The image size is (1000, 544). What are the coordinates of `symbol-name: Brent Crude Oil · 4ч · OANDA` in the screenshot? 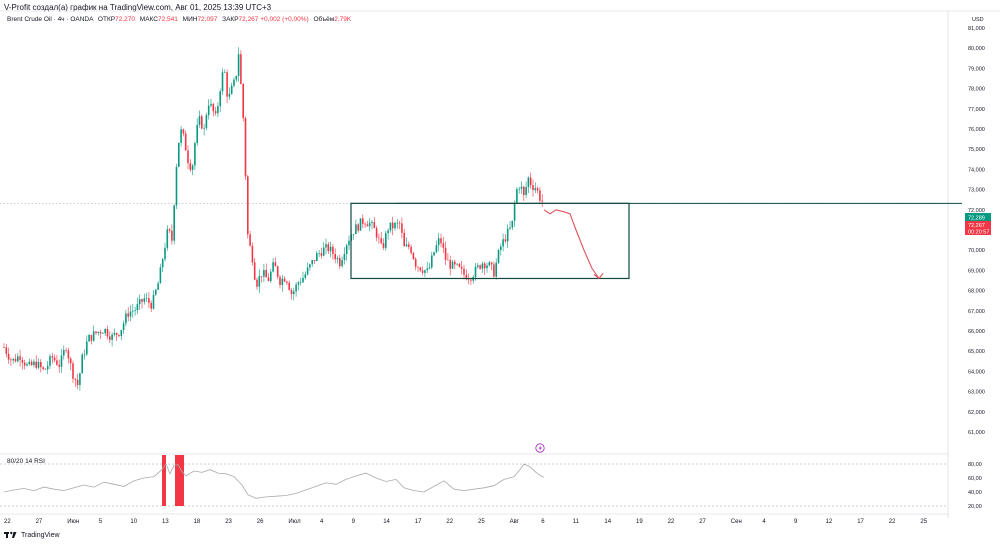 It's located at (50, 19).